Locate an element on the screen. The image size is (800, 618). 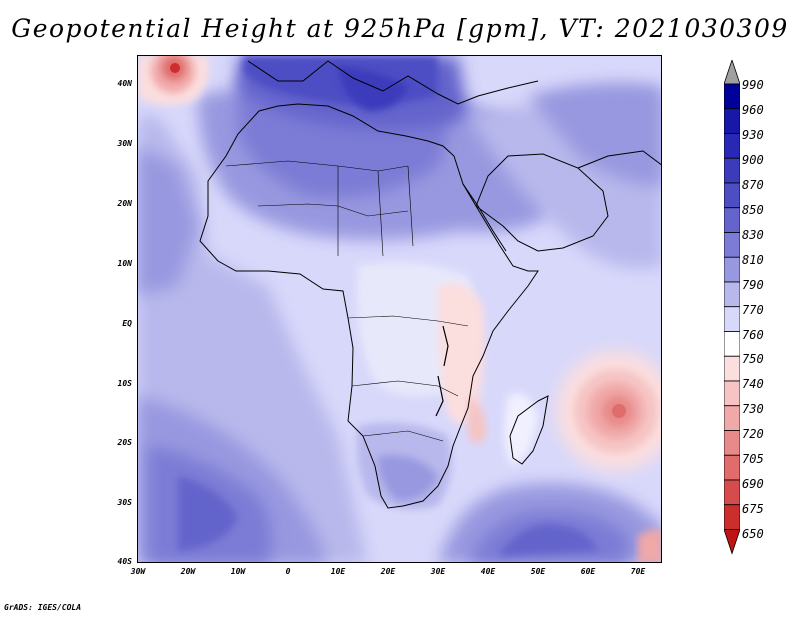
lon-label: 10E is located at coordinates (338, 571).